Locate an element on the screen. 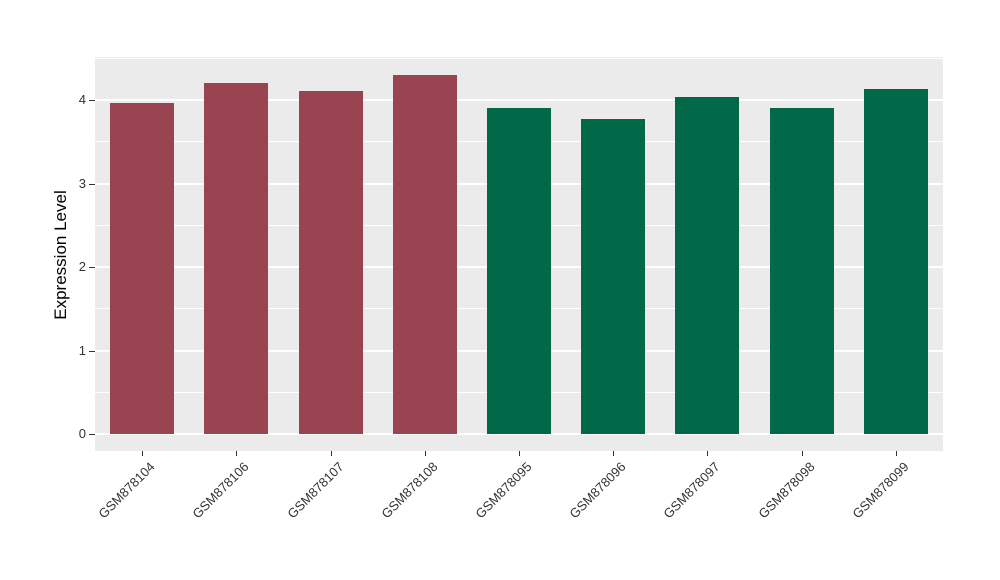 The height and width of the screenshot is (580, 1000). bar-GSM878104 is located at coordinates (142, 268).